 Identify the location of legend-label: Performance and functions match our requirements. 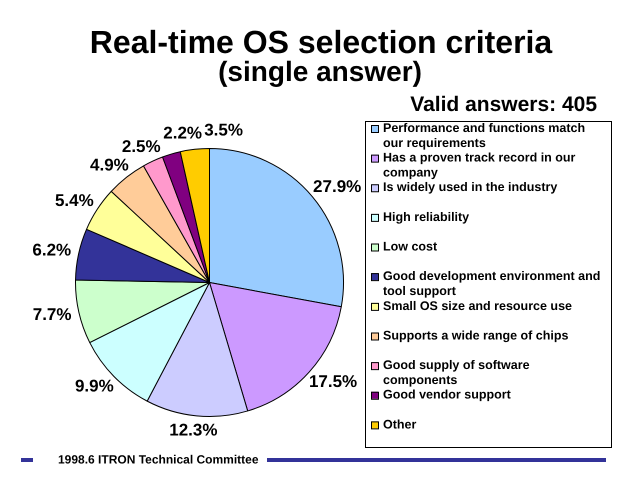
(484, 135).